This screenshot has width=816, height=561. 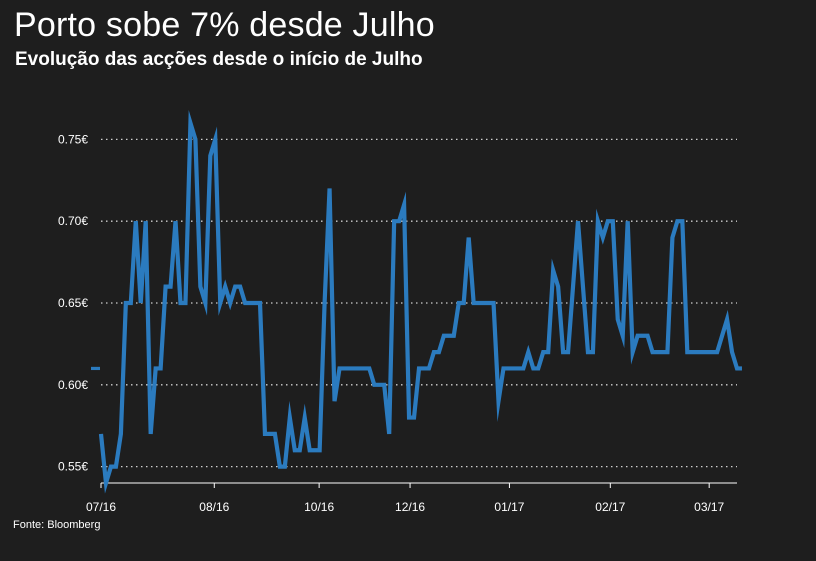 I want to click on source-note: Fonte: Bloomberg, so click(x=57, y=525).